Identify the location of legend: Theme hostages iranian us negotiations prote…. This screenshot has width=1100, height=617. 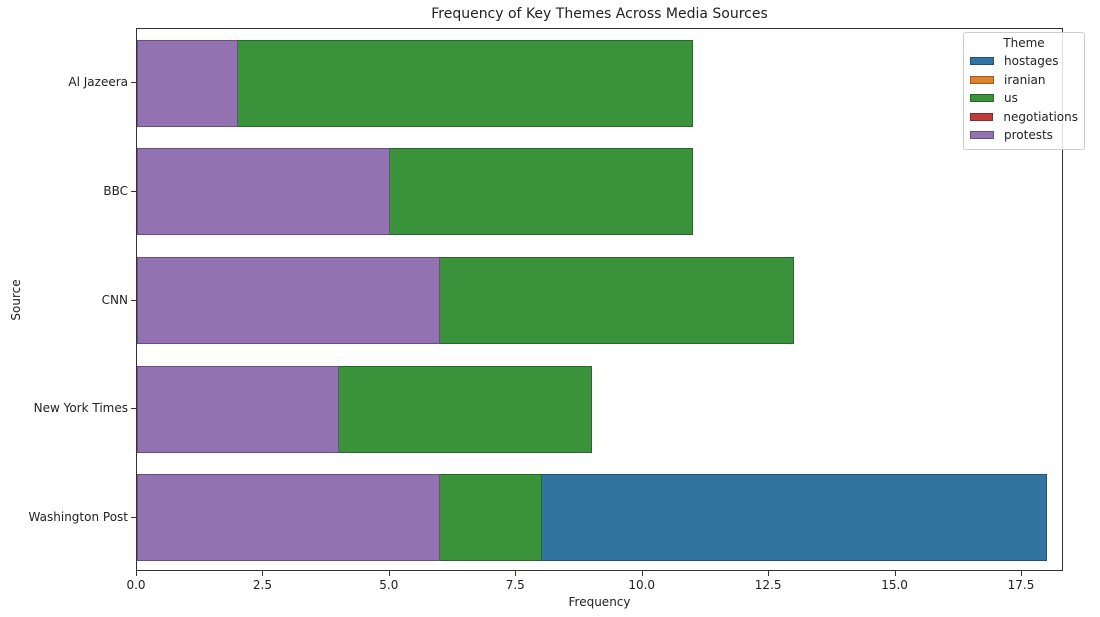
(1024, 91).